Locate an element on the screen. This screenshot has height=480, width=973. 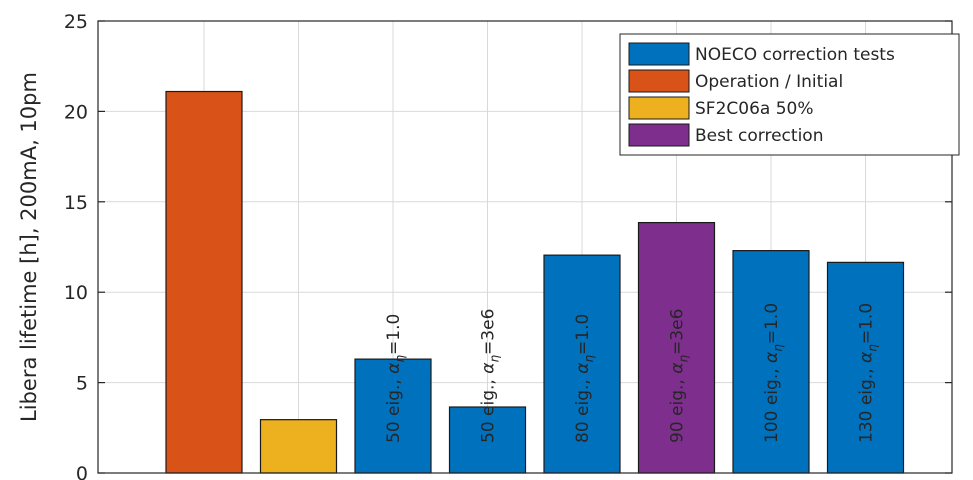
y-tick-label: 15 is located at coordinates (76, 203).